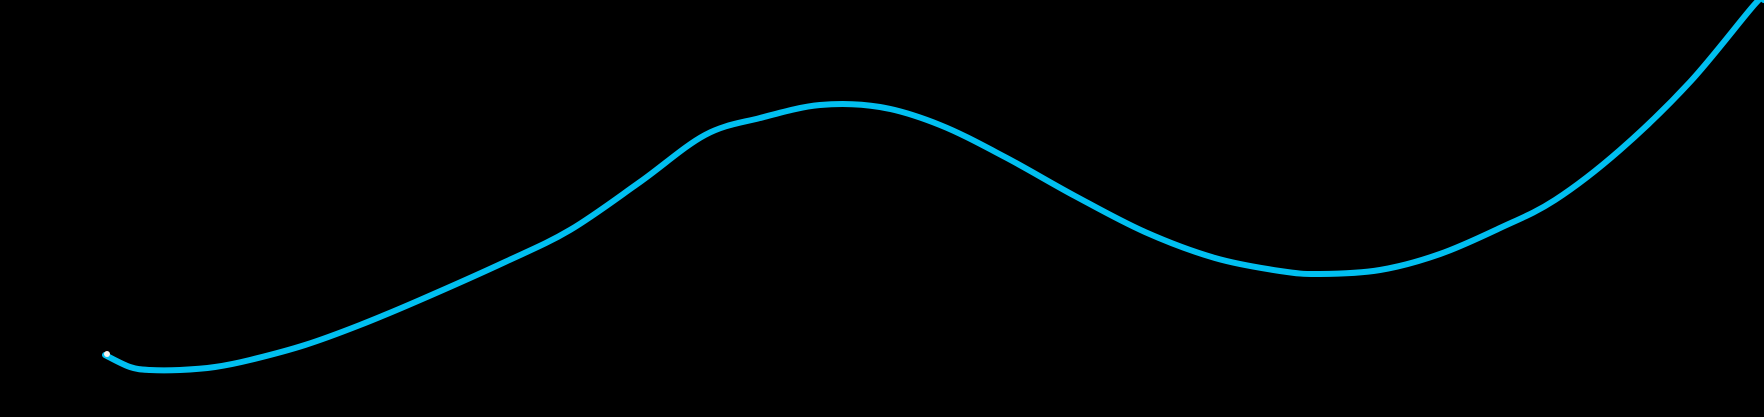  What do you see at coordinates (107, 354) in the screenshot?
I see `start-point-highlight-marker` at bounding box center [107, 354].